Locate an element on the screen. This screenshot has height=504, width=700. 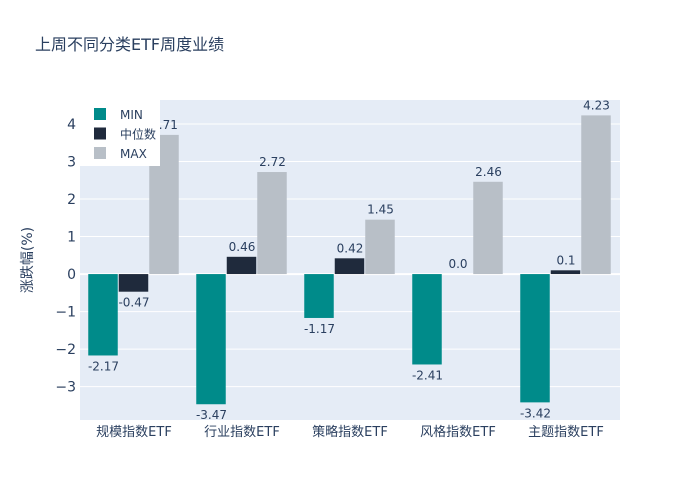
legend: MIN 中位数 MAX is located at coordinates (120, 133).